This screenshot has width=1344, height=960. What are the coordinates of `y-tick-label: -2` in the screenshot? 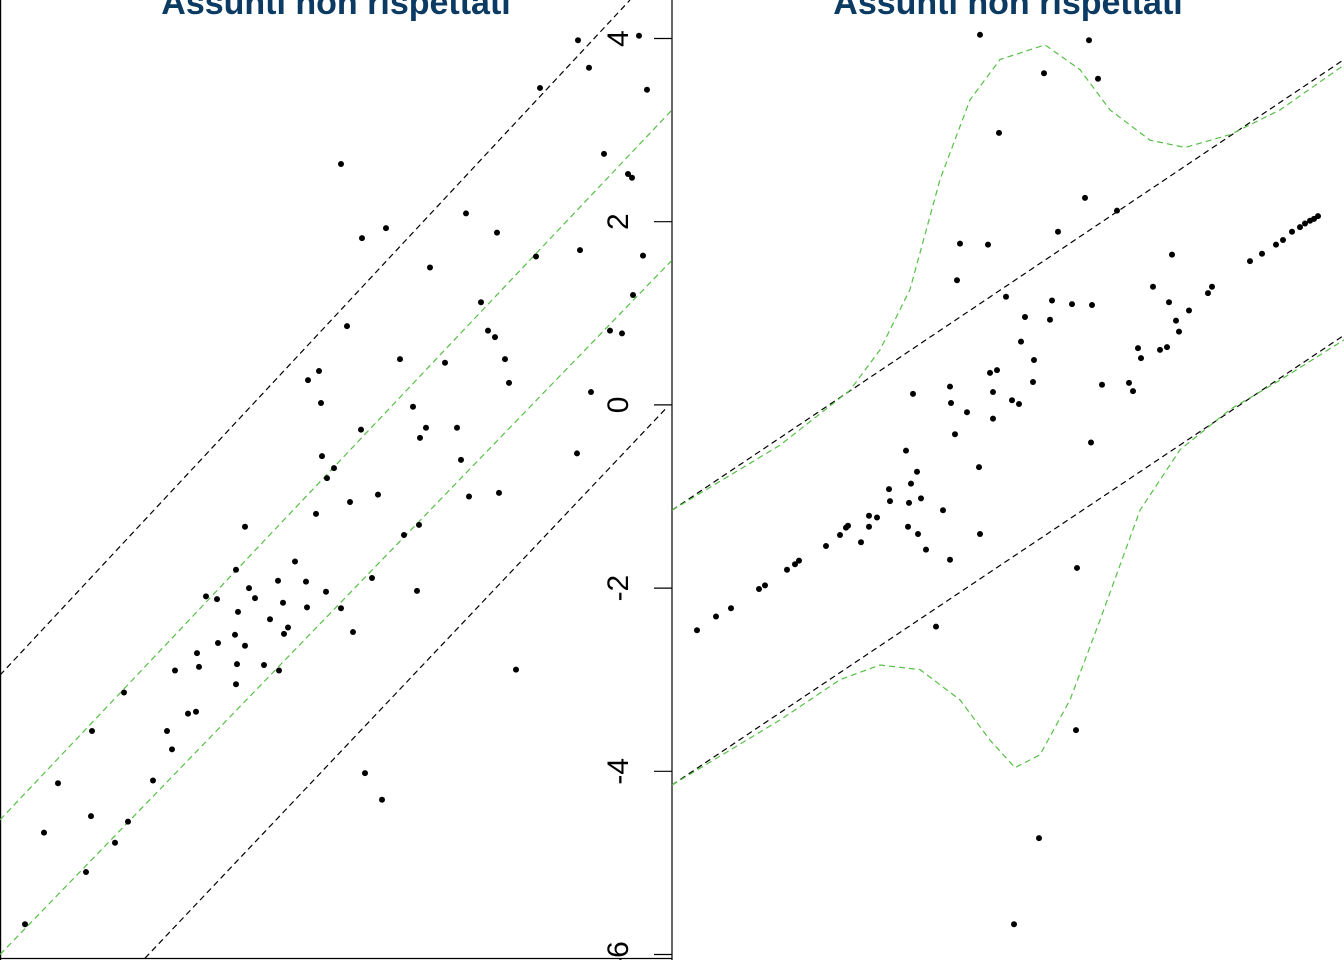 It's located at (618, 588).